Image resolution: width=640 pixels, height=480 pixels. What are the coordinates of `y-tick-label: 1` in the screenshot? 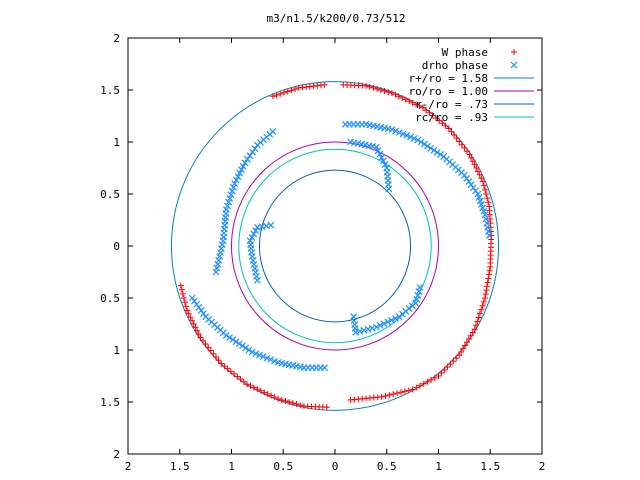 It's located at (116, 350).